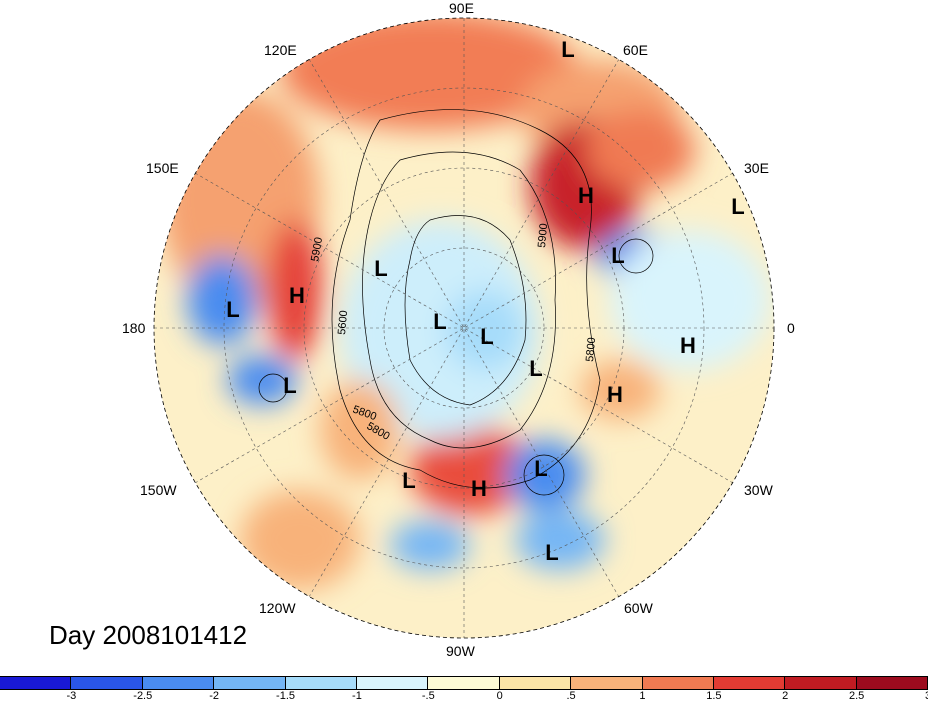  Describe the element at coordinates (461, 8) in the screenshot. I see `lon-label-90e: 90E` at that location.